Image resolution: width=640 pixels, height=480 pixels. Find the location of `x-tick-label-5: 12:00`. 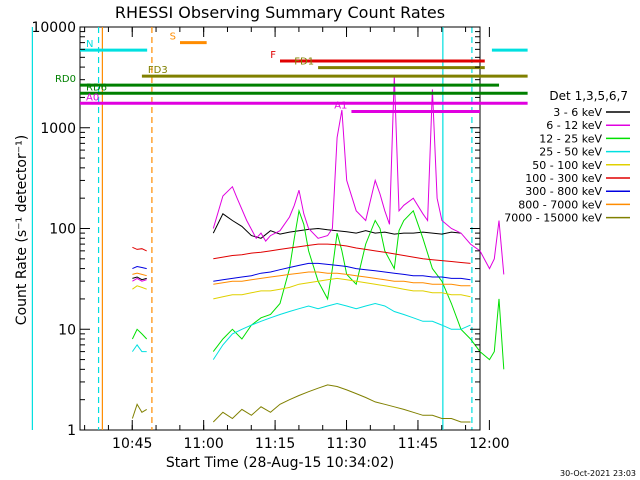

x-tick-label-5: 12:00 is located at coordinates (489, 444).